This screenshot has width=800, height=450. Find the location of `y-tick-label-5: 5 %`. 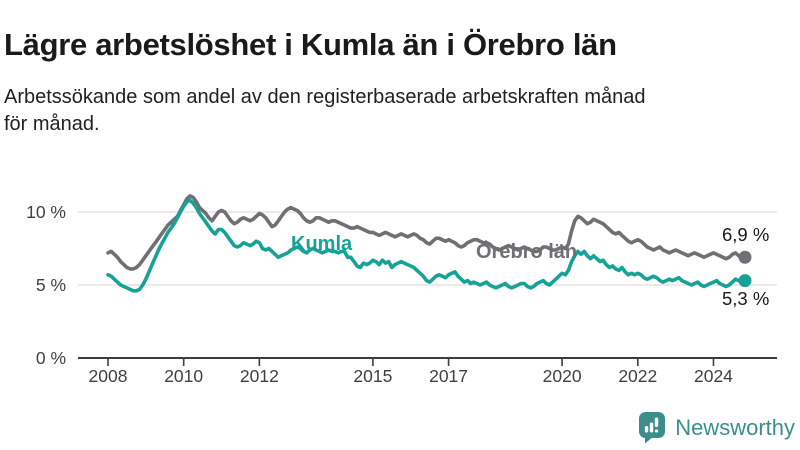

y-tick-label-5: 5 % is located at coordinates (51, 285).